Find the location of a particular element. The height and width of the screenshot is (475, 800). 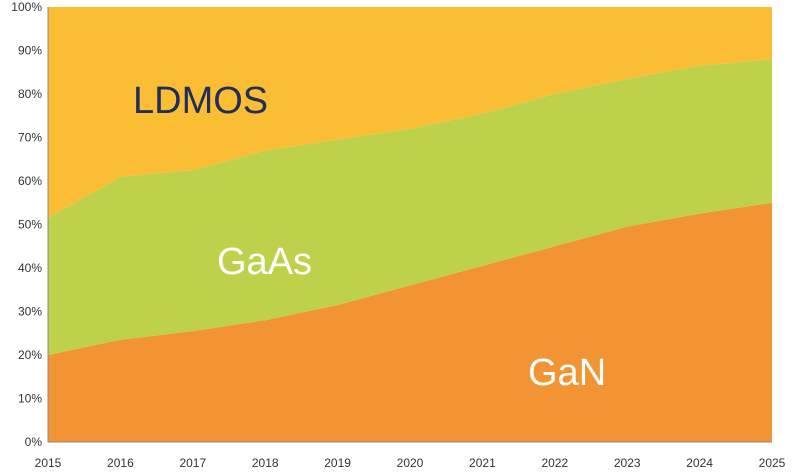

y-tick-label: 40% is located at coordinates (30, 268).